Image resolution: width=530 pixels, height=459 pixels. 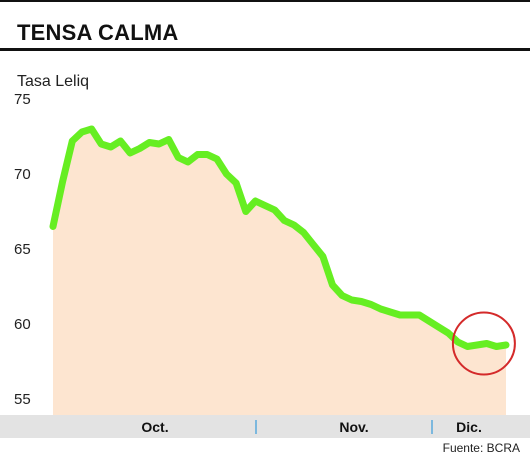 What do you see at coordinates (483, 343) in the screenshot?
I see `highlight-circle` at bounding box center [483, 343].